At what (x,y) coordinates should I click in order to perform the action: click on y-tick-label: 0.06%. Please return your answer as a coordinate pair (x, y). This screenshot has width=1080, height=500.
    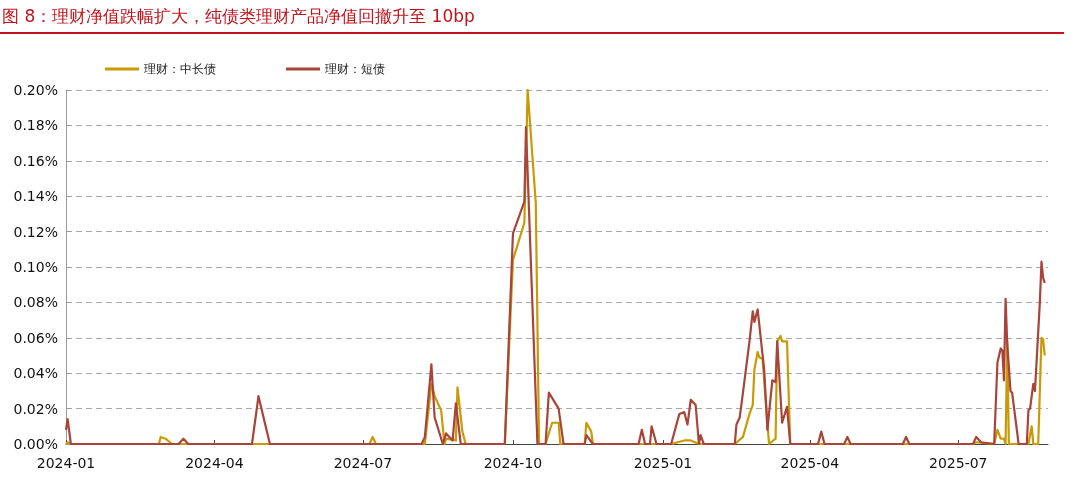
    Looking at the image, I should click on (35, 337).